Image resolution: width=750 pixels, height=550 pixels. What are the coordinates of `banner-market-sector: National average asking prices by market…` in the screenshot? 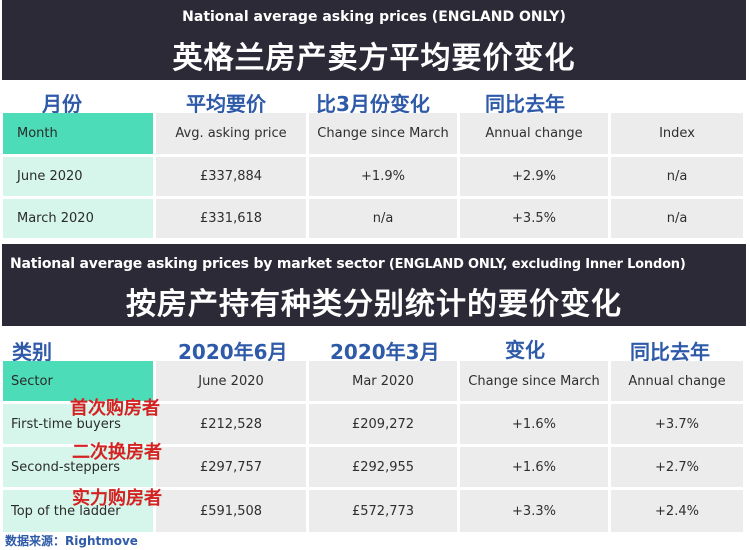 It's located at (374, 285).